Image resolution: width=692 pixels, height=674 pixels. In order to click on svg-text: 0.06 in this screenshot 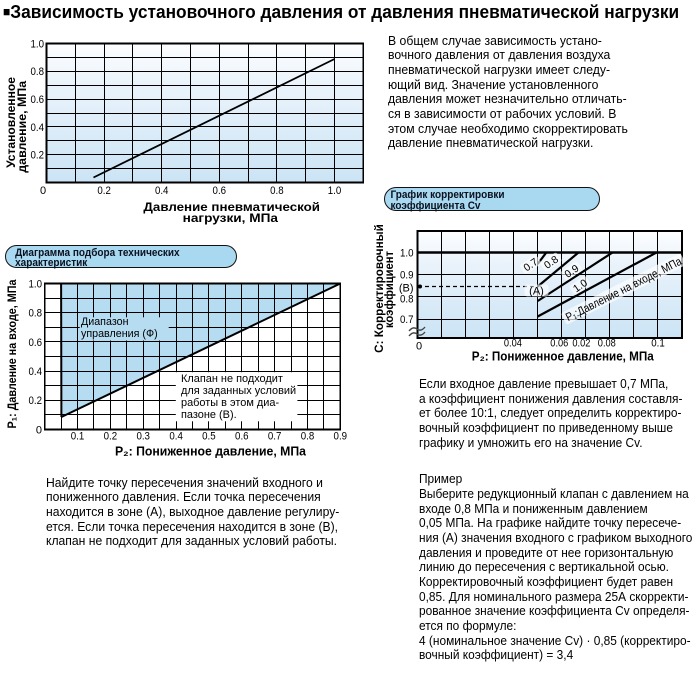, I will do `click(559, 344)`.